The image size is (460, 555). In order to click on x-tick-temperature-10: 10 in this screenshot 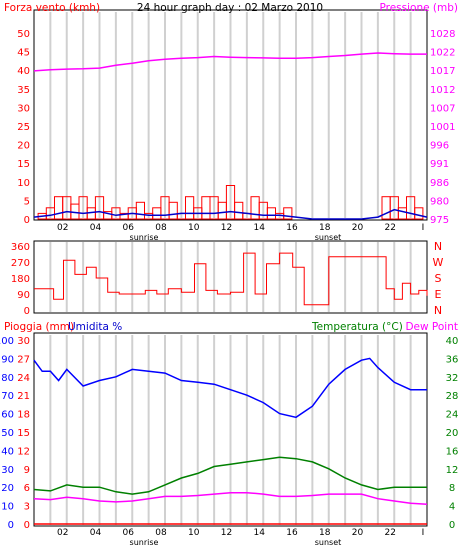, I will do `click(194, 533)`.